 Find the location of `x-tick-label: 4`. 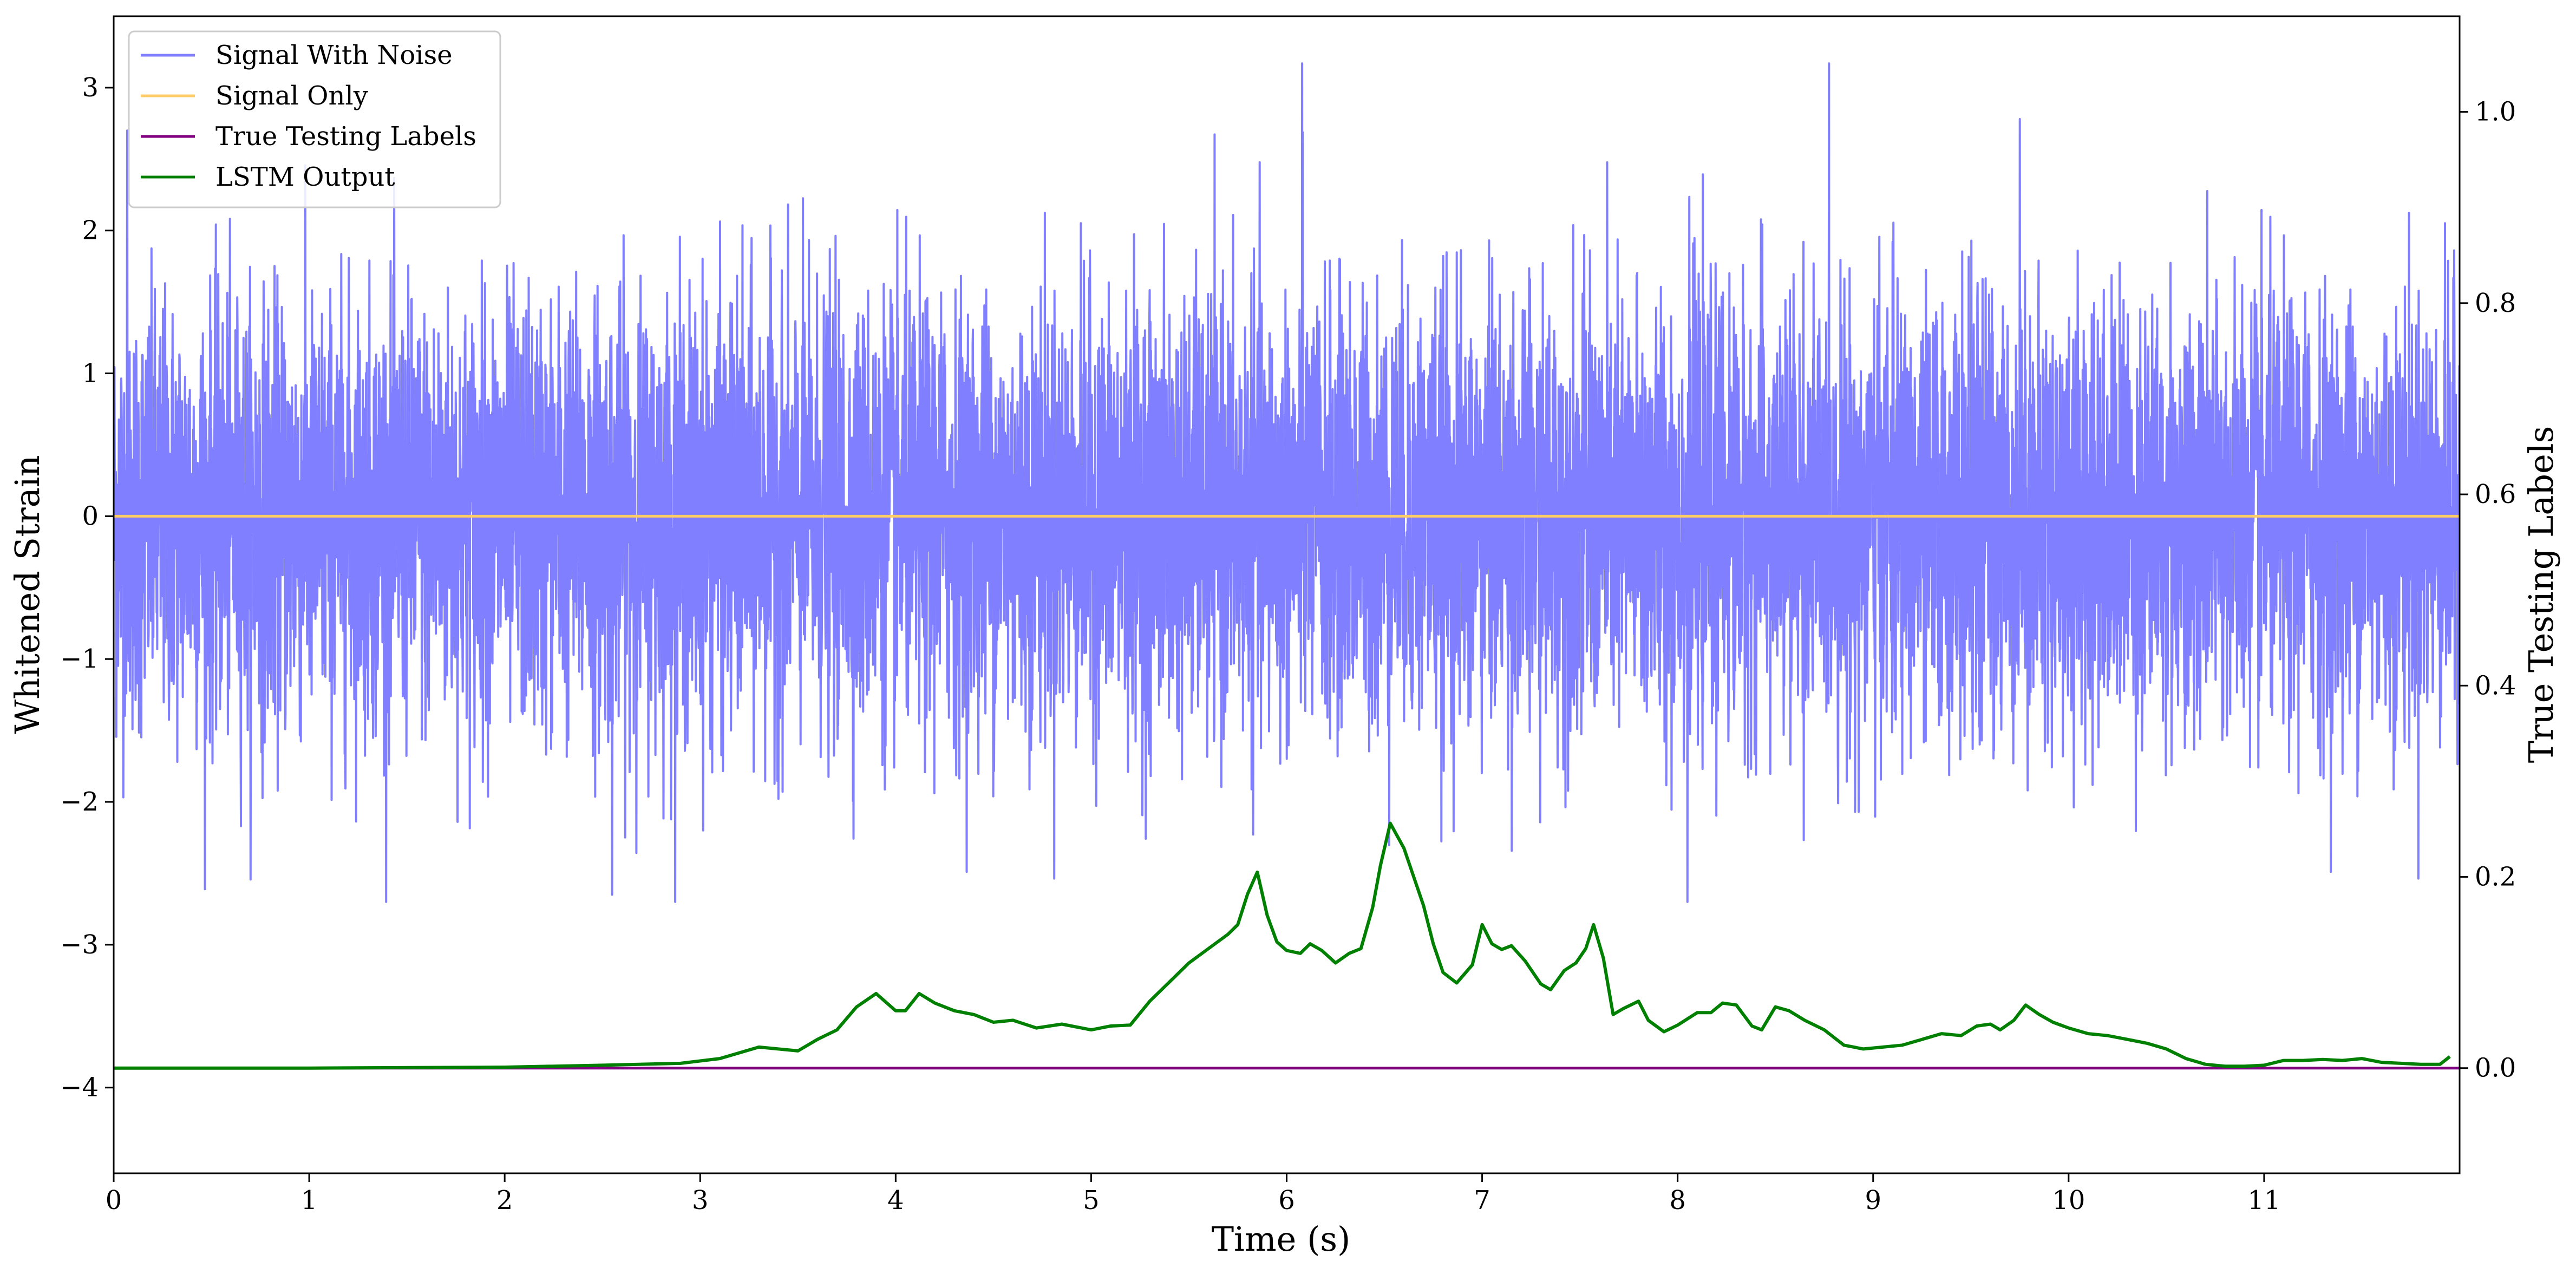

x-tick-label: 4 is located at coordinates (895, 1200).